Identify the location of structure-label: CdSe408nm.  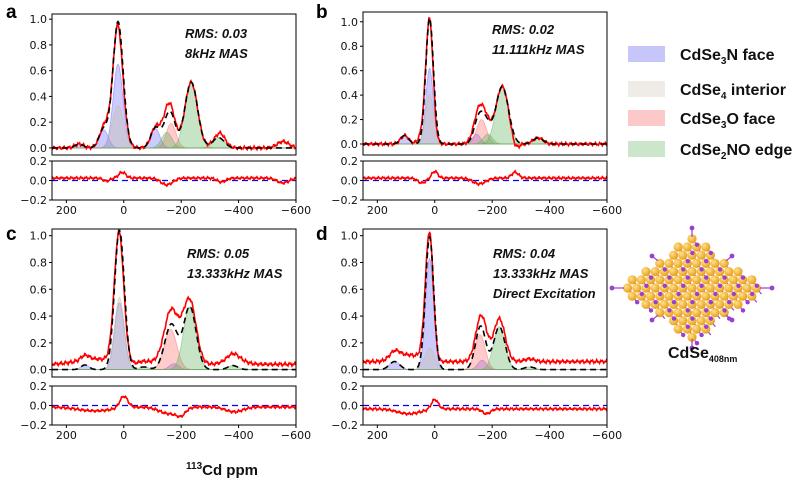
(702, 354).